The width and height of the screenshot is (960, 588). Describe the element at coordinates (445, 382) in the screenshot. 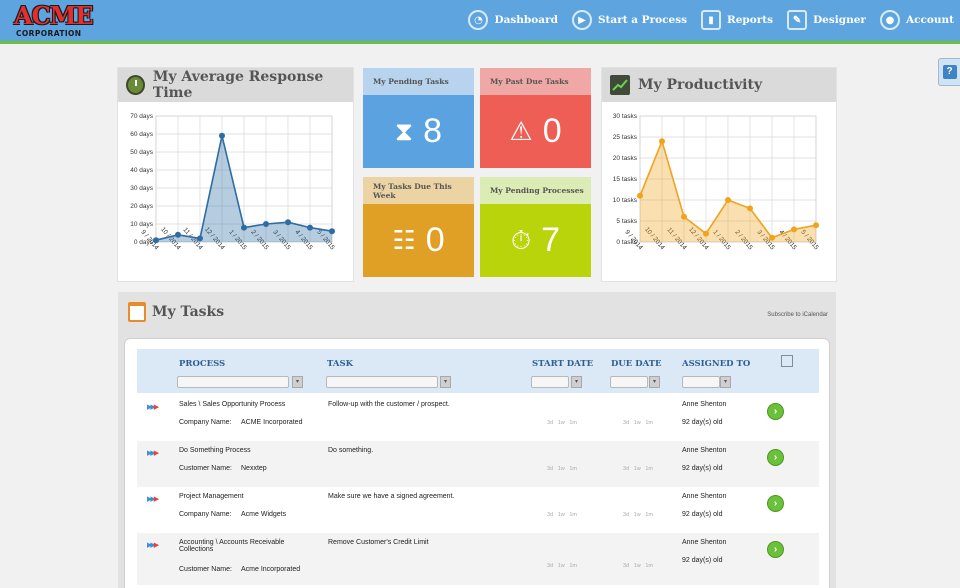

I see `task-filter-button: ▾` at that location.